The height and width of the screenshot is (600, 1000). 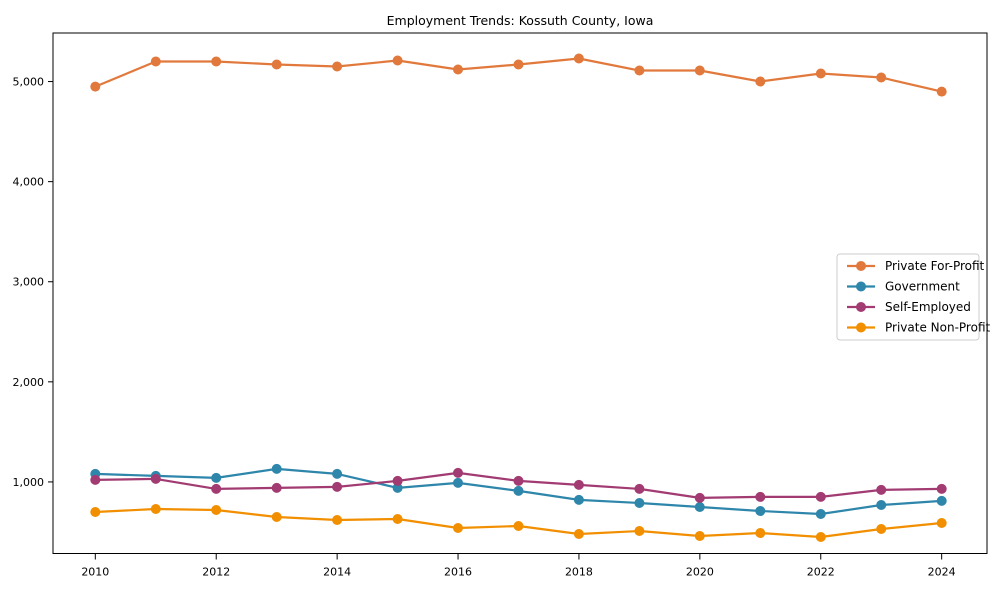 I want to click on x-tick-label: 2014, so click(x=337, y=572).